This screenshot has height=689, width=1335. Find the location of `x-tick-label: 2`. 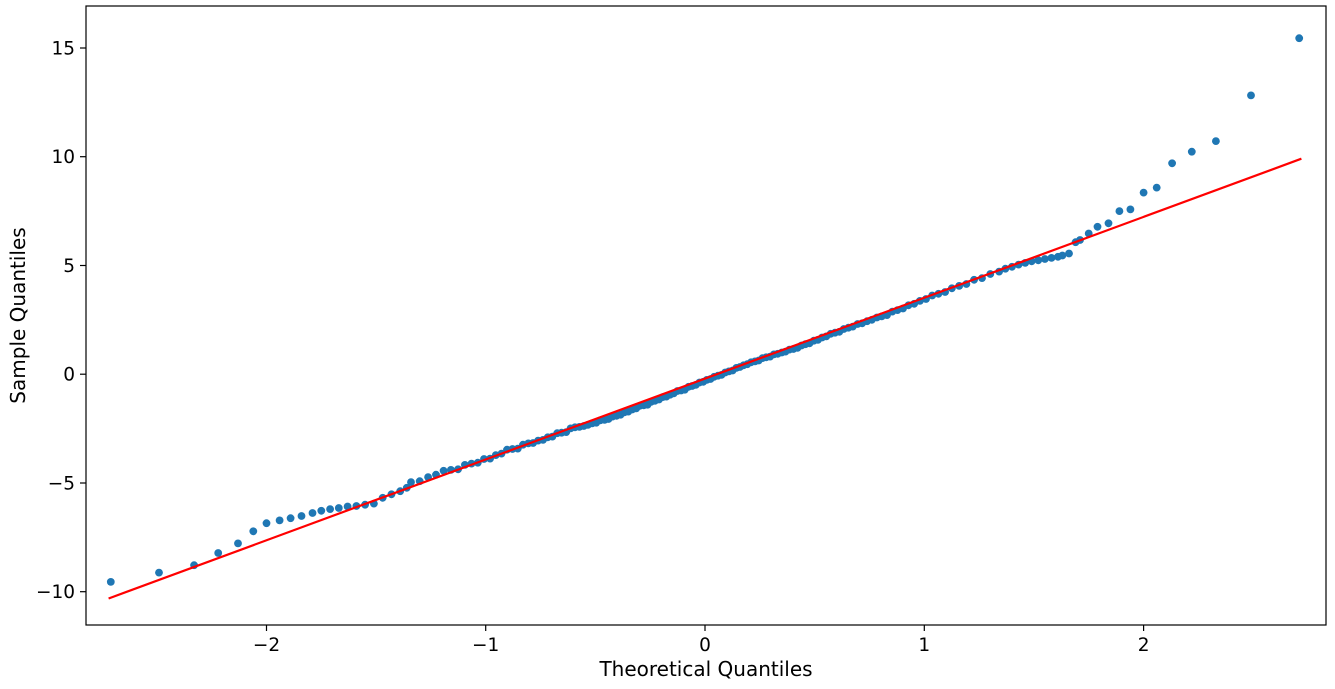

x-tick-label: 2 is located at coordinates (1144, 645).